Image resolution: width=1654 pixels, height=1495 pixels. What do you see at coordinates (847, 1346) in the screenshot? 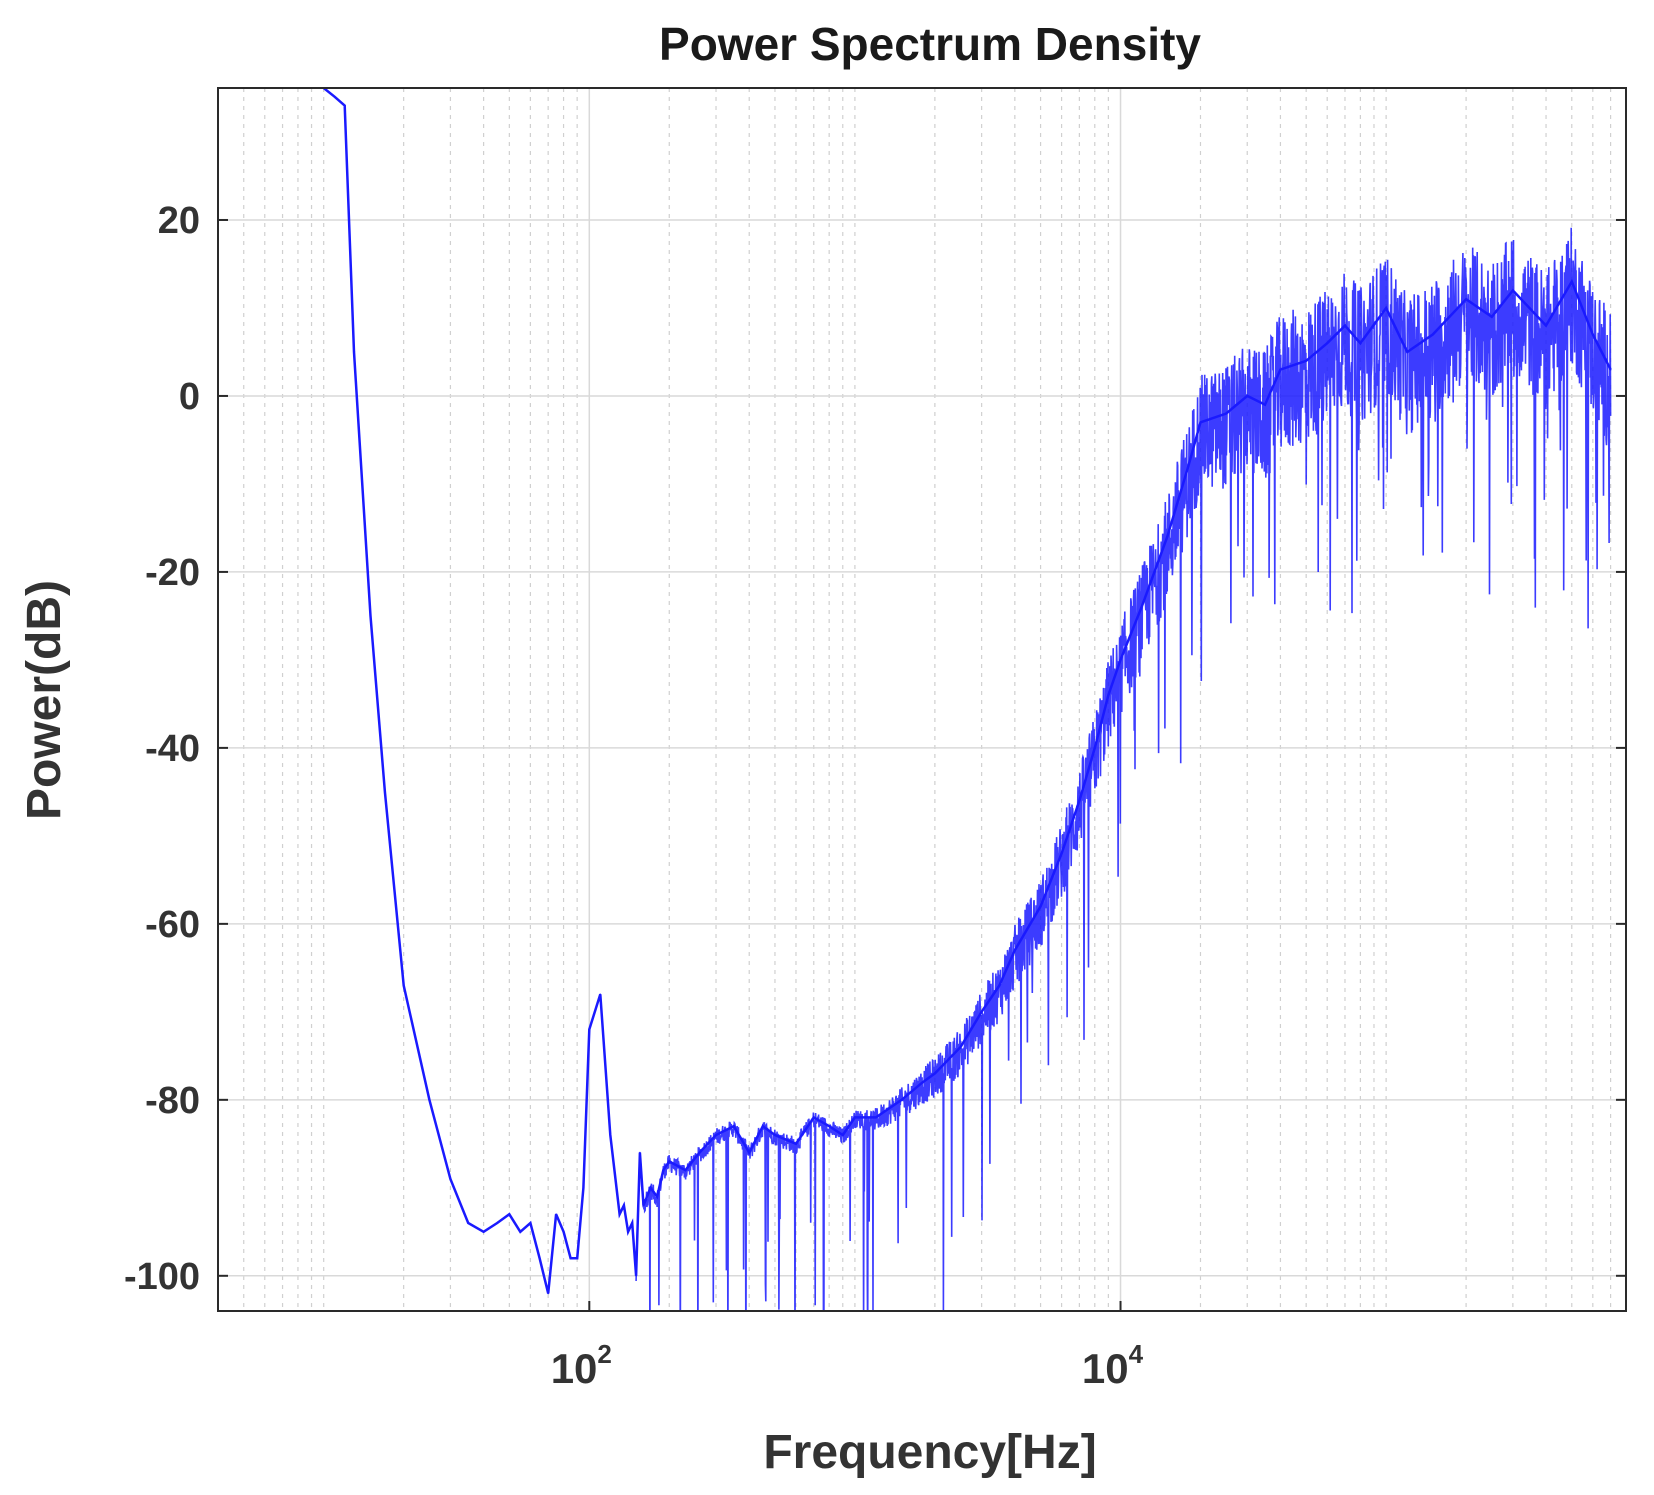
I see `x-axis: 10² 10⁴` at bounding box center [847, 1346].